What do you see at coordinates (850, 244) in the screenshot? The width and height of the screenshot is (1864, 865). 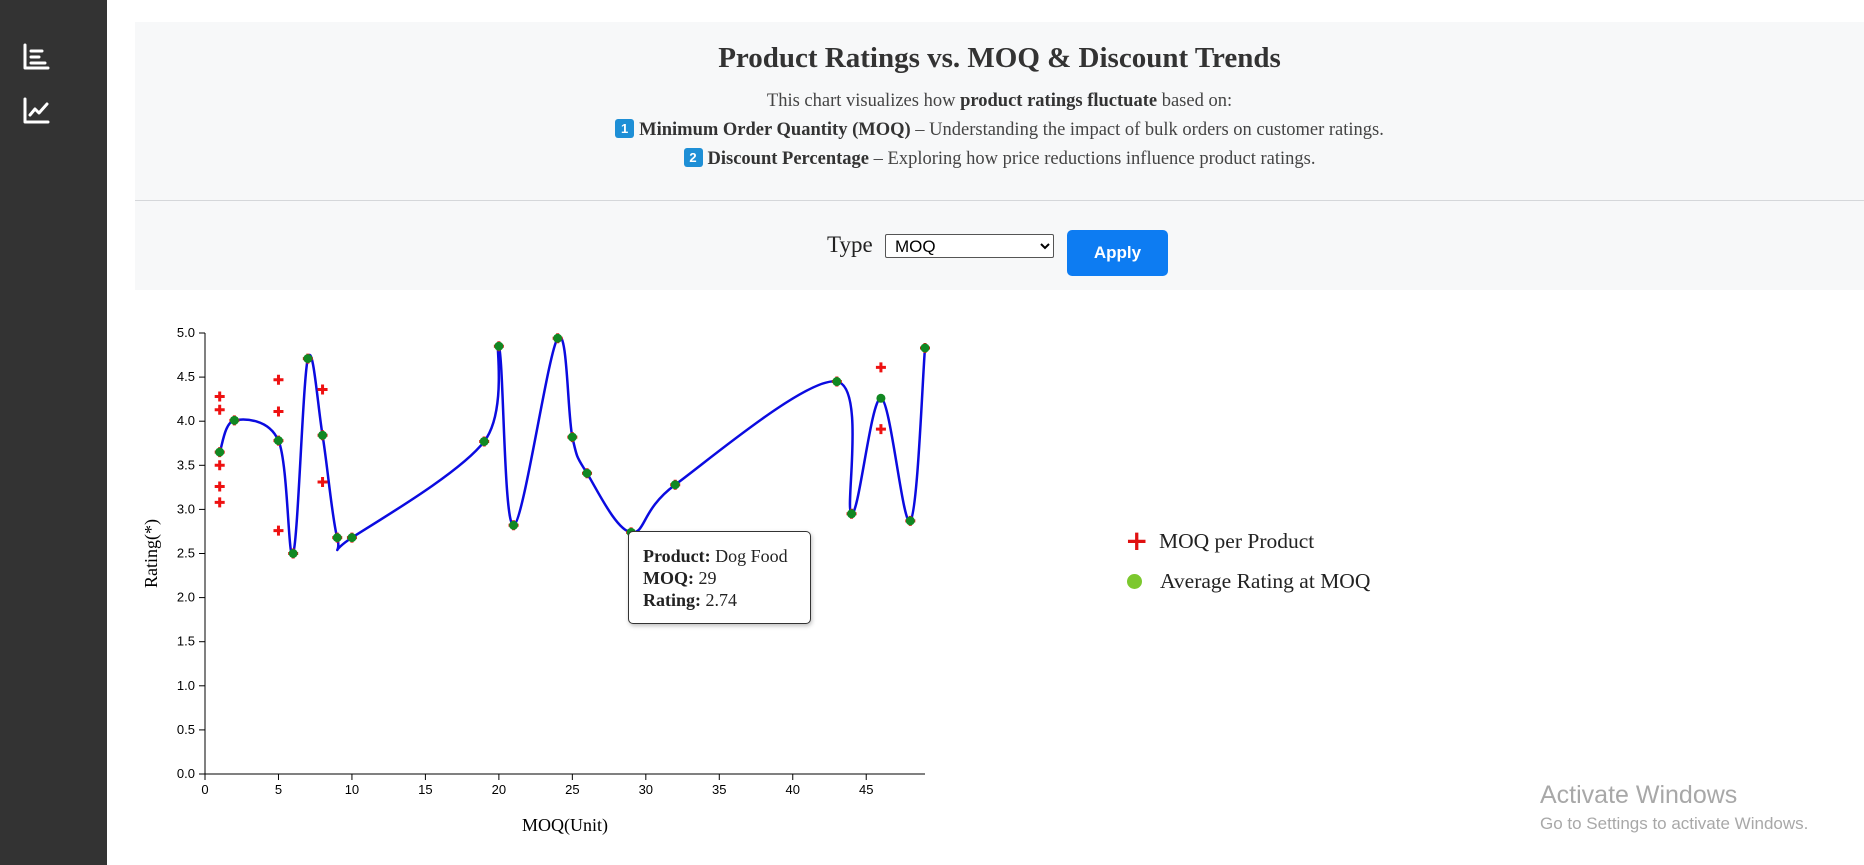 I see `type-label: Type` at bounding box center [850, 244].